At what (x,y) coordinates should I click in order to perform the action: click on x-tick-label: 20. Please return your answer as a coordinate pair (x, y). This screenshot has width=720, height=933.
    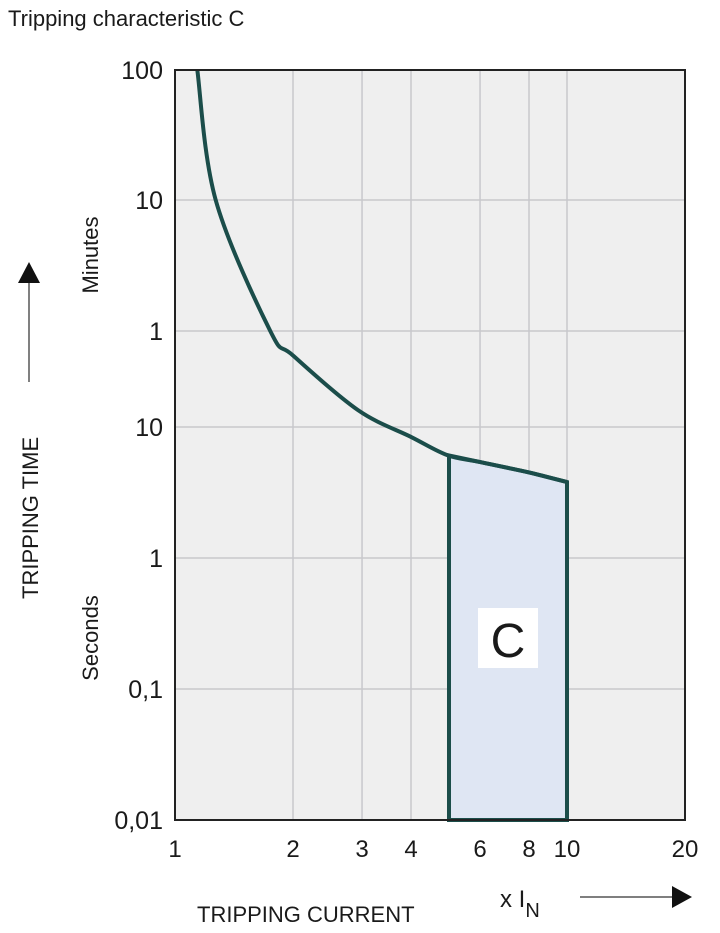
    Looking at the image, I should click on (685, 849).